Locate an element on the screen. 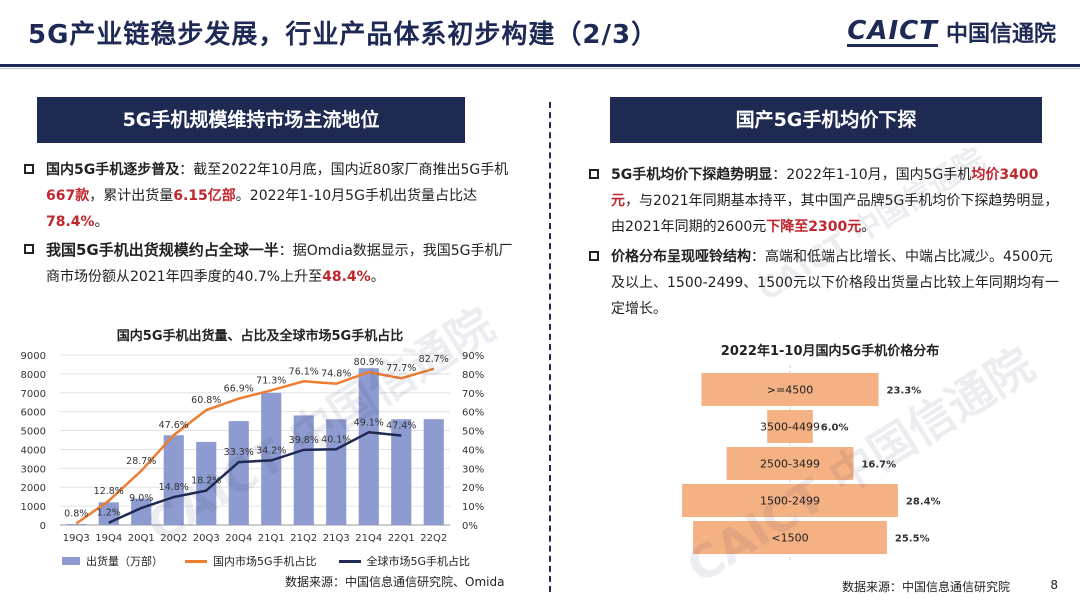 This screenshot has width=1080, height=608. y2-tick-label: 50% is located at coordinates (473, 432).